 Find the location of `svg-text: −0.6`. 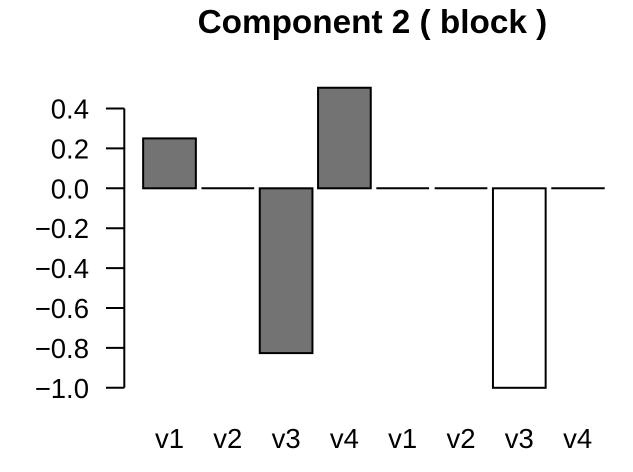

svg-text: −0.6 is located at coordinates (62, 308).